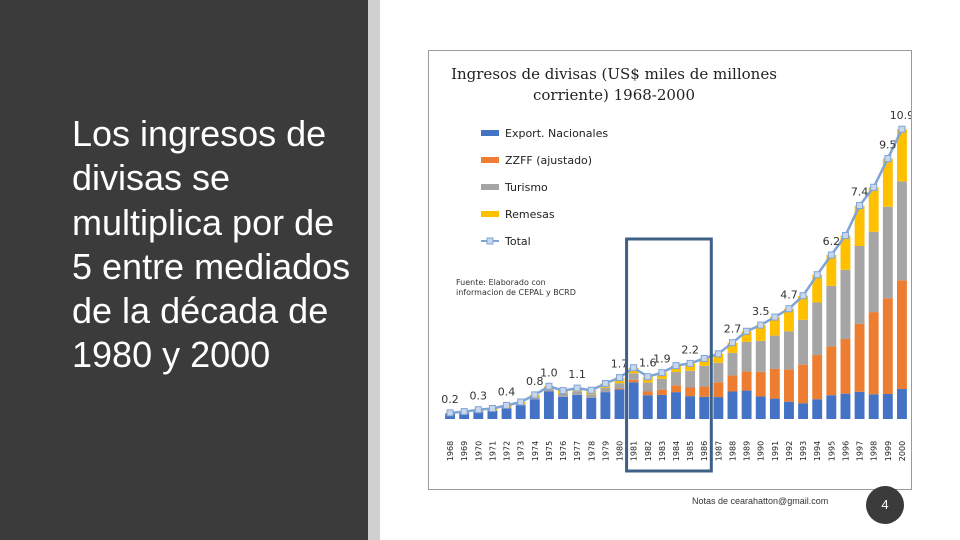  I want to click on total-marker-1969, so click(464, 412).